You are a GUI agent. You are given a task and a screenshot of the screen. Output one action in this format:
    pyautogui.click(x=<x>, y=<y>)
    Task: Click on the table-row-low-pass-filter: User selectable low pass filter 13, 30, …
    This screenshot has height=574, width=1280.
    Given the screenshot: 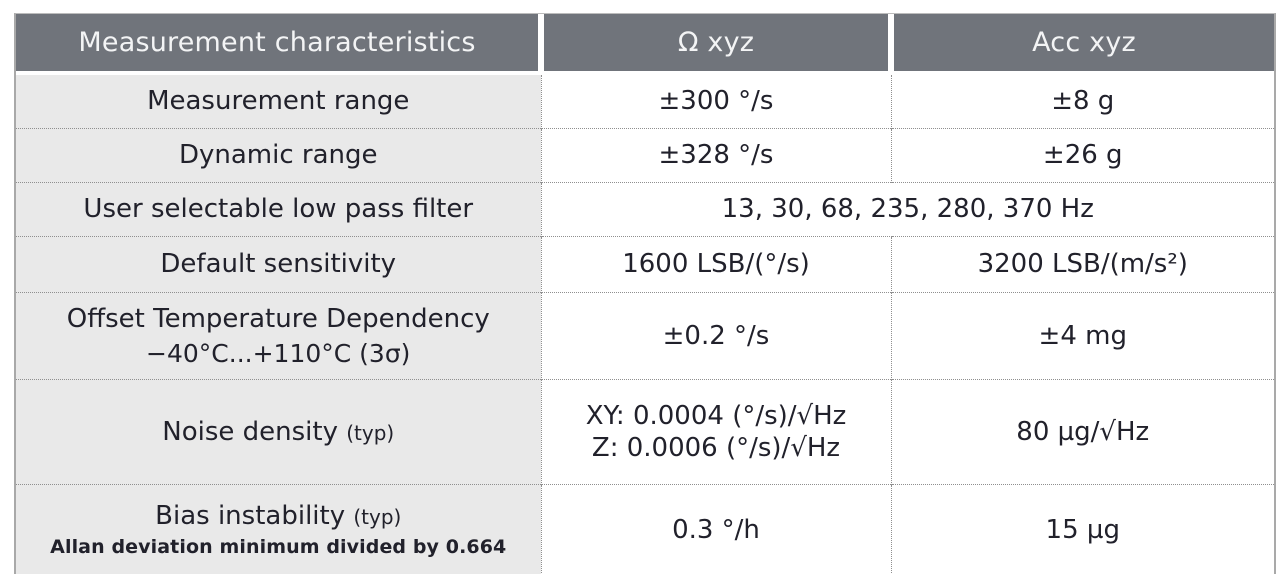 What is the action you would take?
    pyautogui.click(x=645, y=209)
    